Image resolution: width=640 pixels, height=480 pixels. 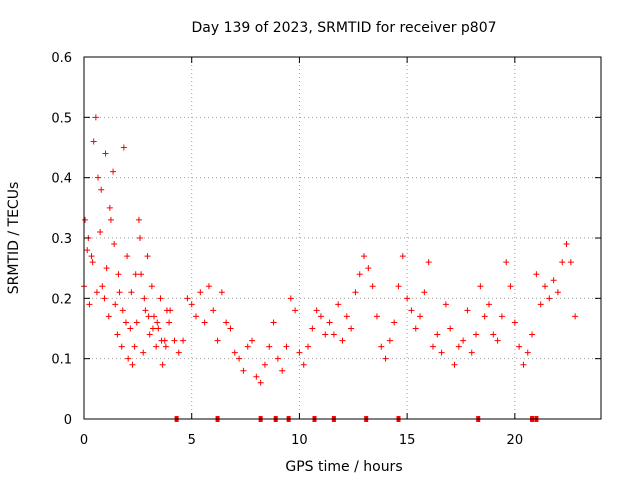 What do you see at coordinates (299, 440) in the screenshot?
I see `x-tick-label: 10` at bounding box center [299, 440].